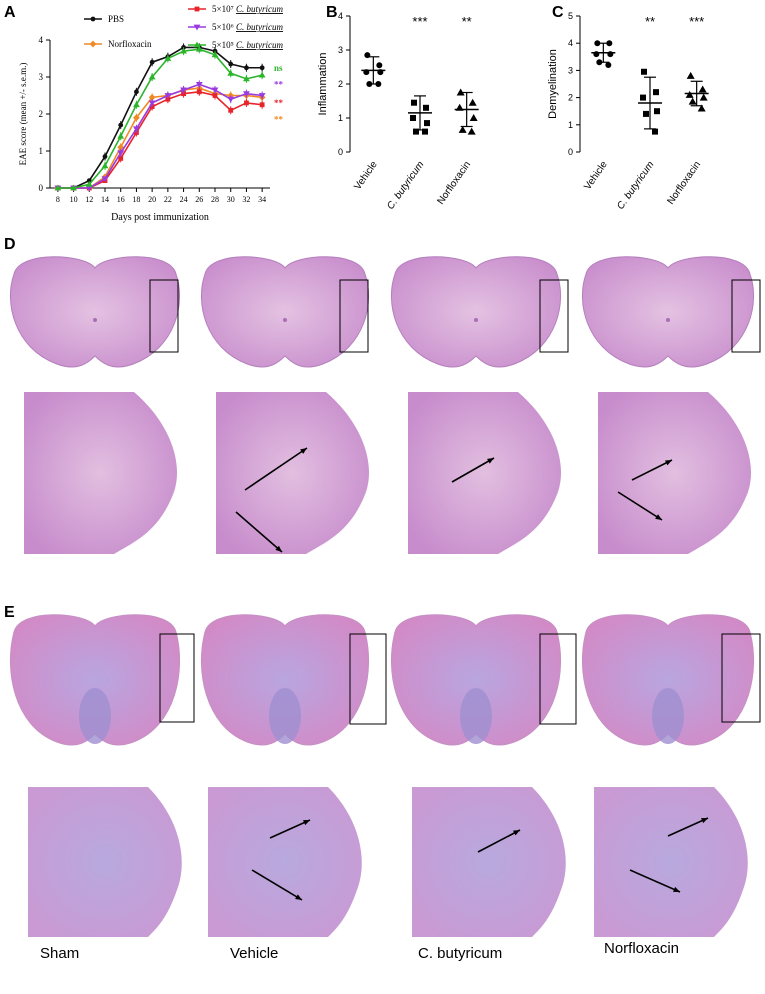  Describe the element at coordinates (215, 199) in the screenshot. I see `x-tick-label: 28` at that location.